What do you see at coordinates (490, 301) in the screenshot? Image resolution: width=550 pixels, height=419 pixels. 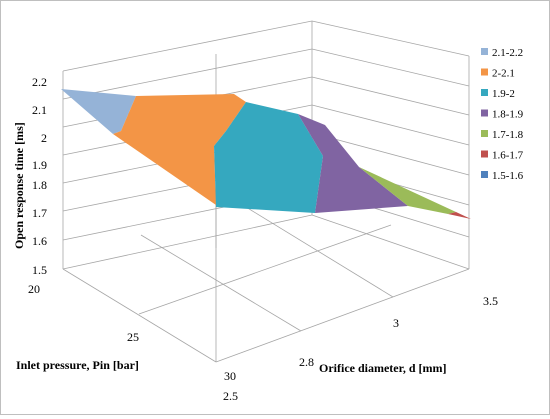 I see `y-tick: 3.5` at bounding box center [490, 301].